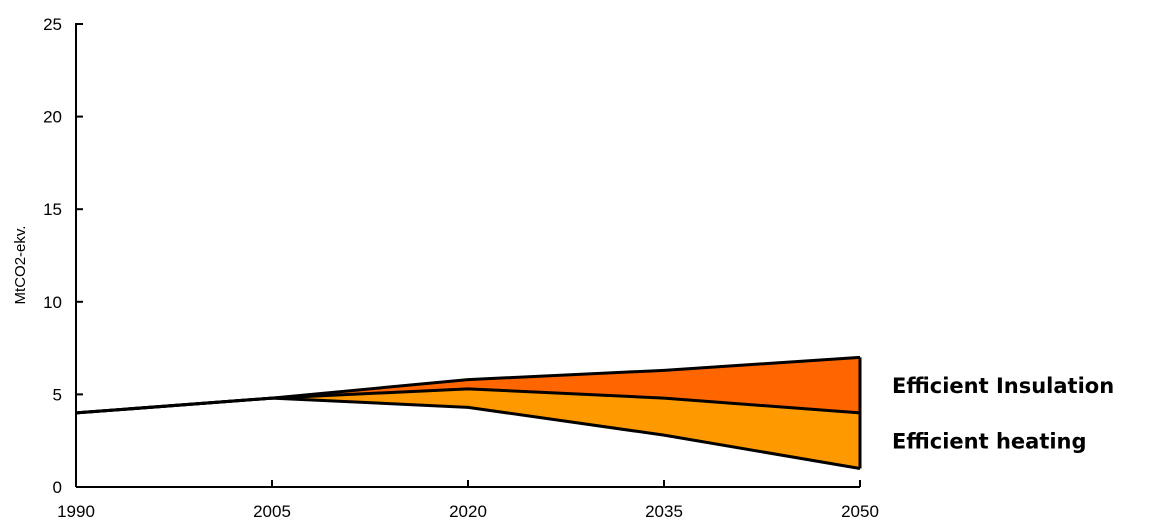  Describe the element at coordinates (468, 511) in the screenshot. I see `x-tick-label: 2020` at that location.